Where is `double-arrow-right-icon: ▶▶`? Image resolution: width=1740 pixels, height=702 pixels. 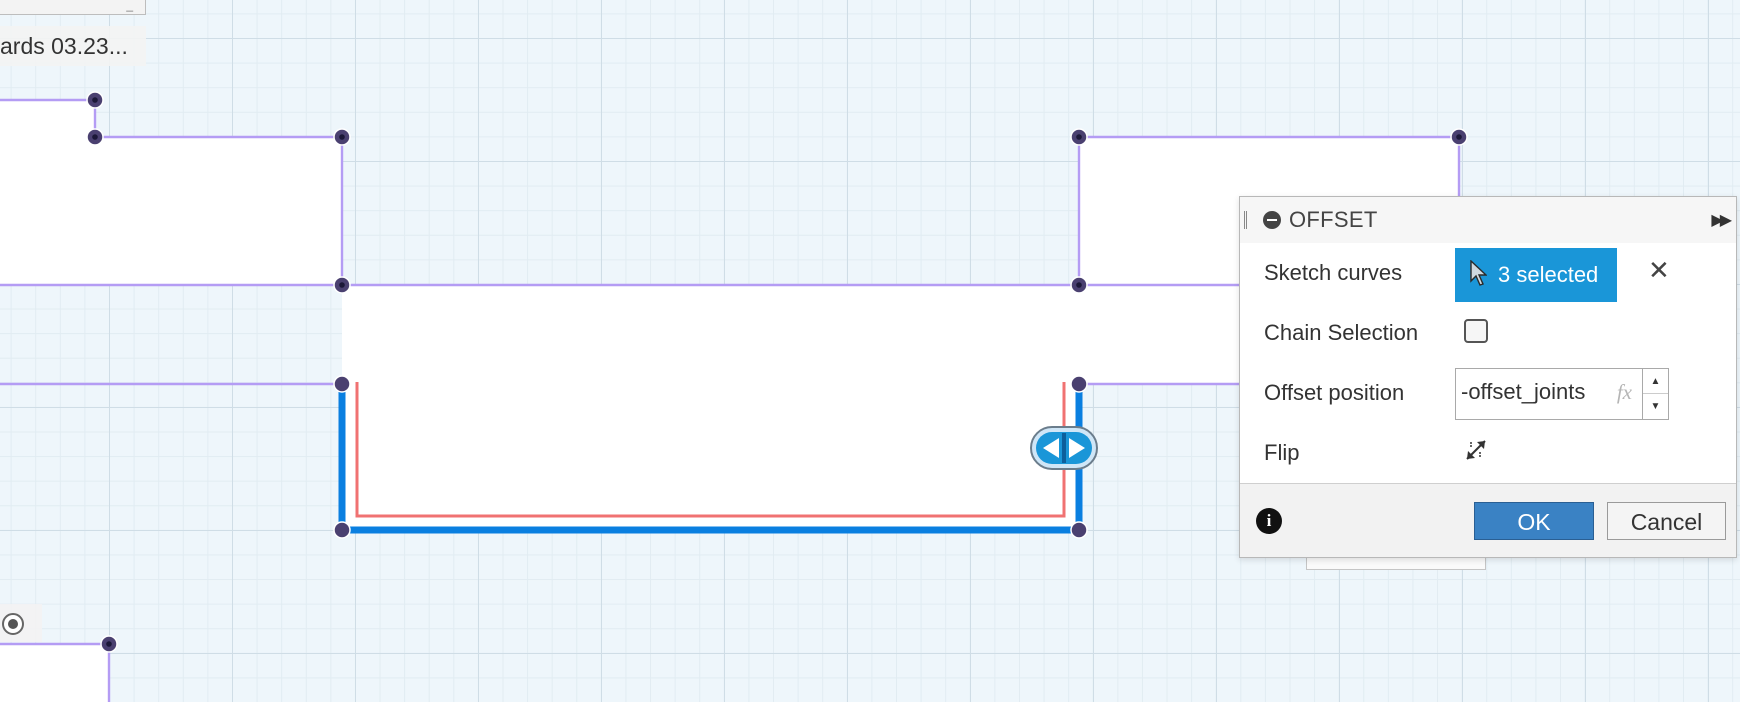 double-arrow-right-icon: ▶▶ is located at coordinates (1721, 220).